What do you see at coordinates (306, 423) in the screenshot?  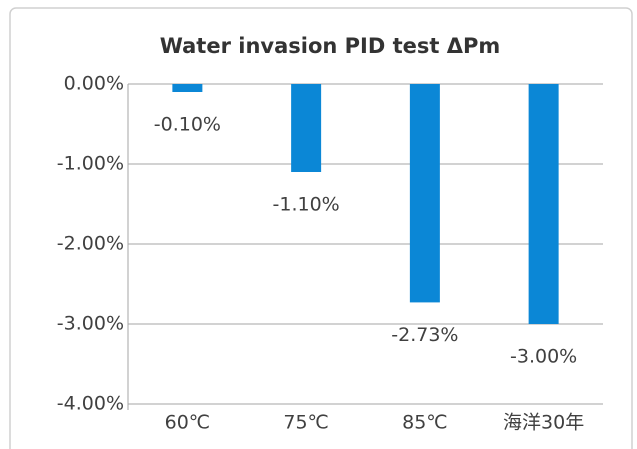 I see `x-tick-label: 75℃` at bounding box center [306, 423].